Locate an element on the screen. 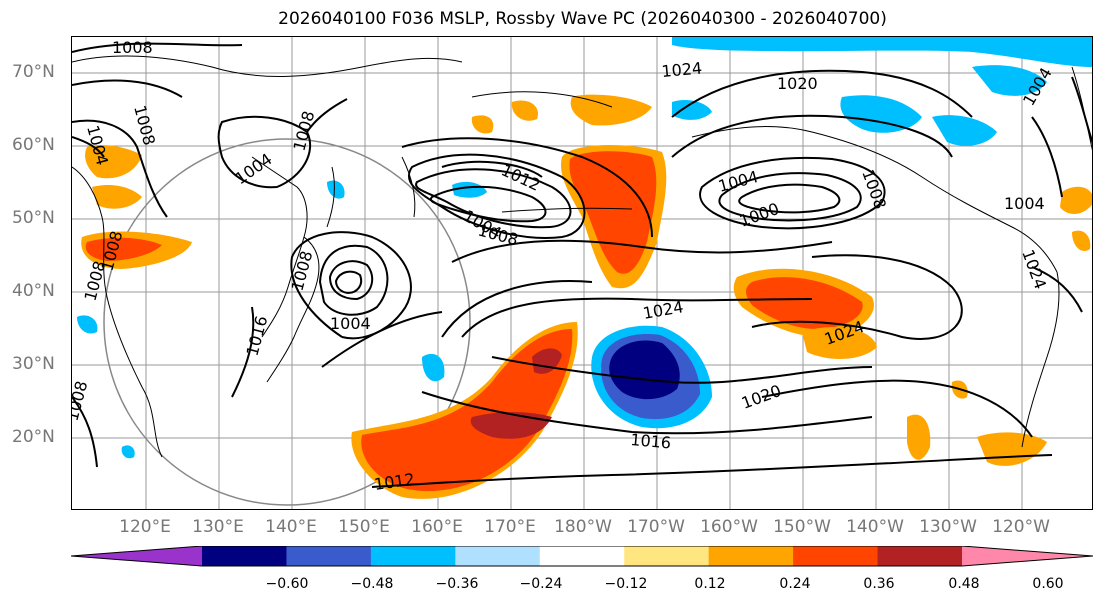 Image resolution: width=1105 pixels, height=604 pixels. colorbar-tick: 0.36 is located at coordinates (879, 584).